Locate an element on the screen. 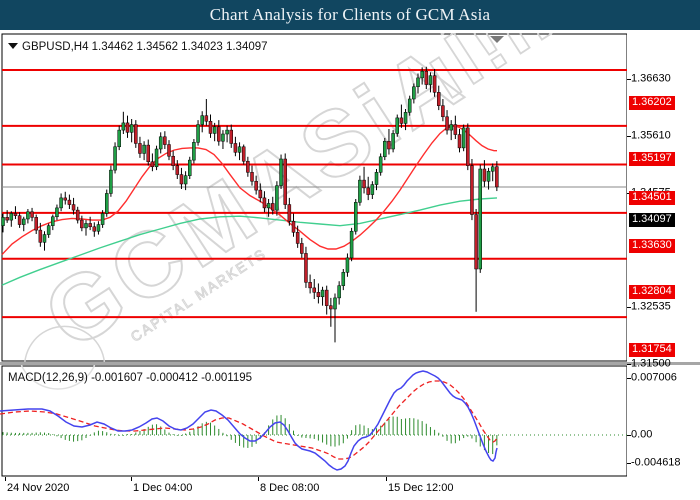 The image size is (700, 500). price-level-badge: 1.36202 is located at coordinates (652, 103).